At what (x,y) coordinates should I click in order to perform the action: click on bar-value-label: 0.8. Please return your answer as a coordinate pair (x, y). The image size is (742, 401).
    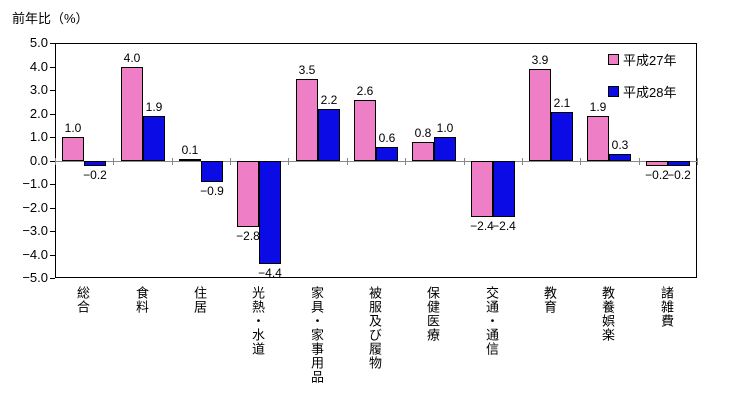
    Looking at the image, I should click on (423, 133).